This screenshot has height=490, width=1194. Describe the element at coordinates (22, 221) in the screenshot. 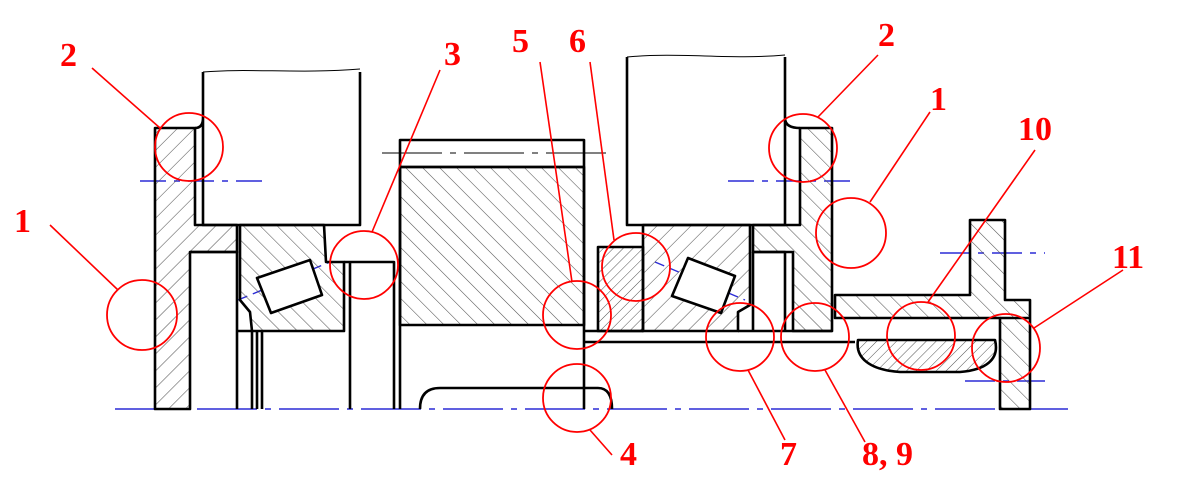

I see `callout-number-1-left: 1` at that location.